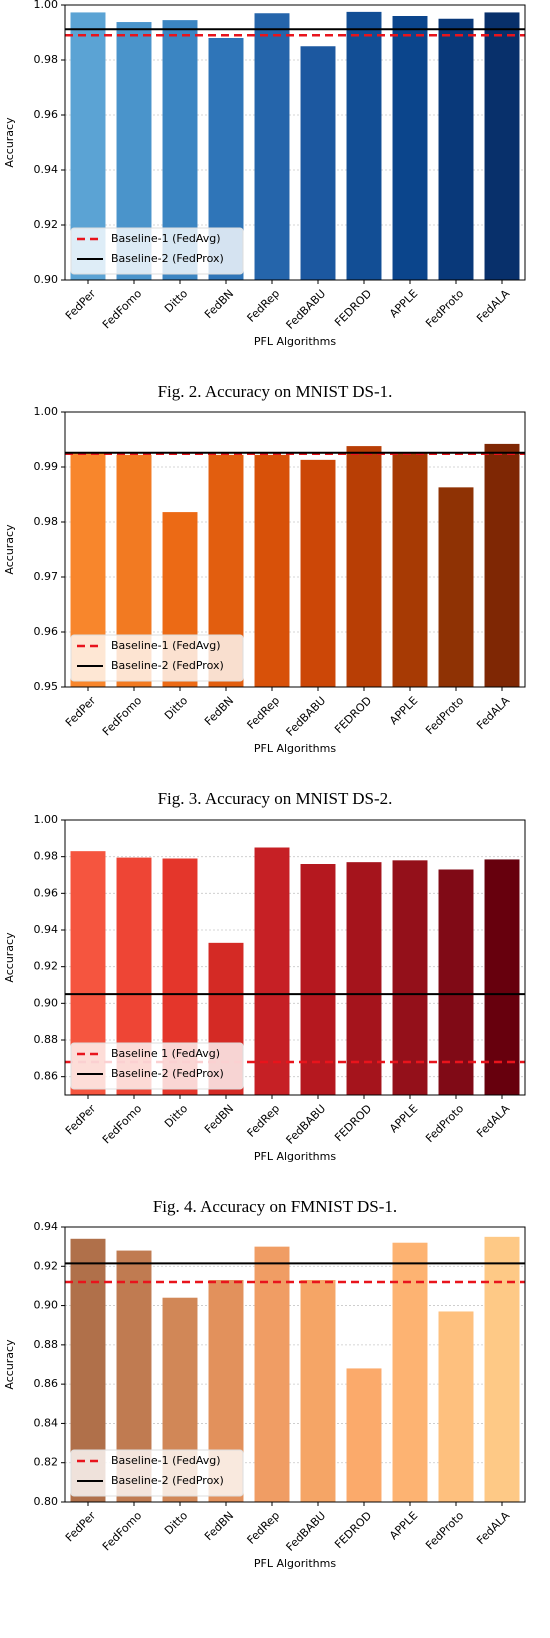  Describe the element at coordinates (46, 576) in the screenshot. I see `y-tick-label: 0.97` at that location.